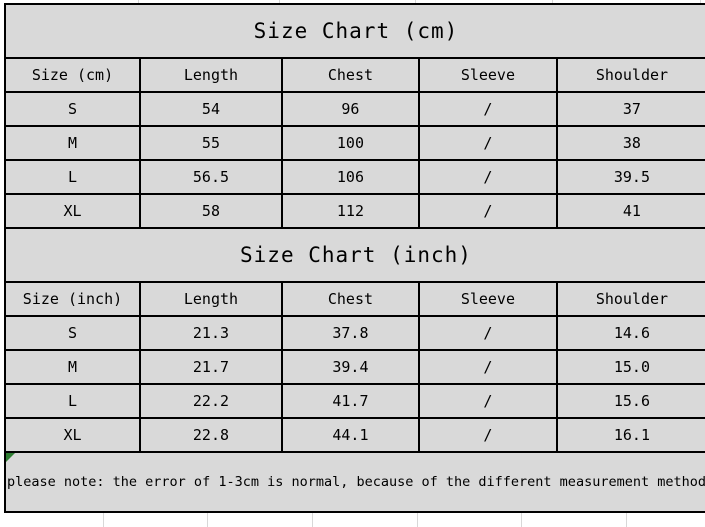 This screenshot has height=527, width=705. Describe the element at coordinates (210, 435) in the screenshot. I see `table-cell: 22.8` at that location.